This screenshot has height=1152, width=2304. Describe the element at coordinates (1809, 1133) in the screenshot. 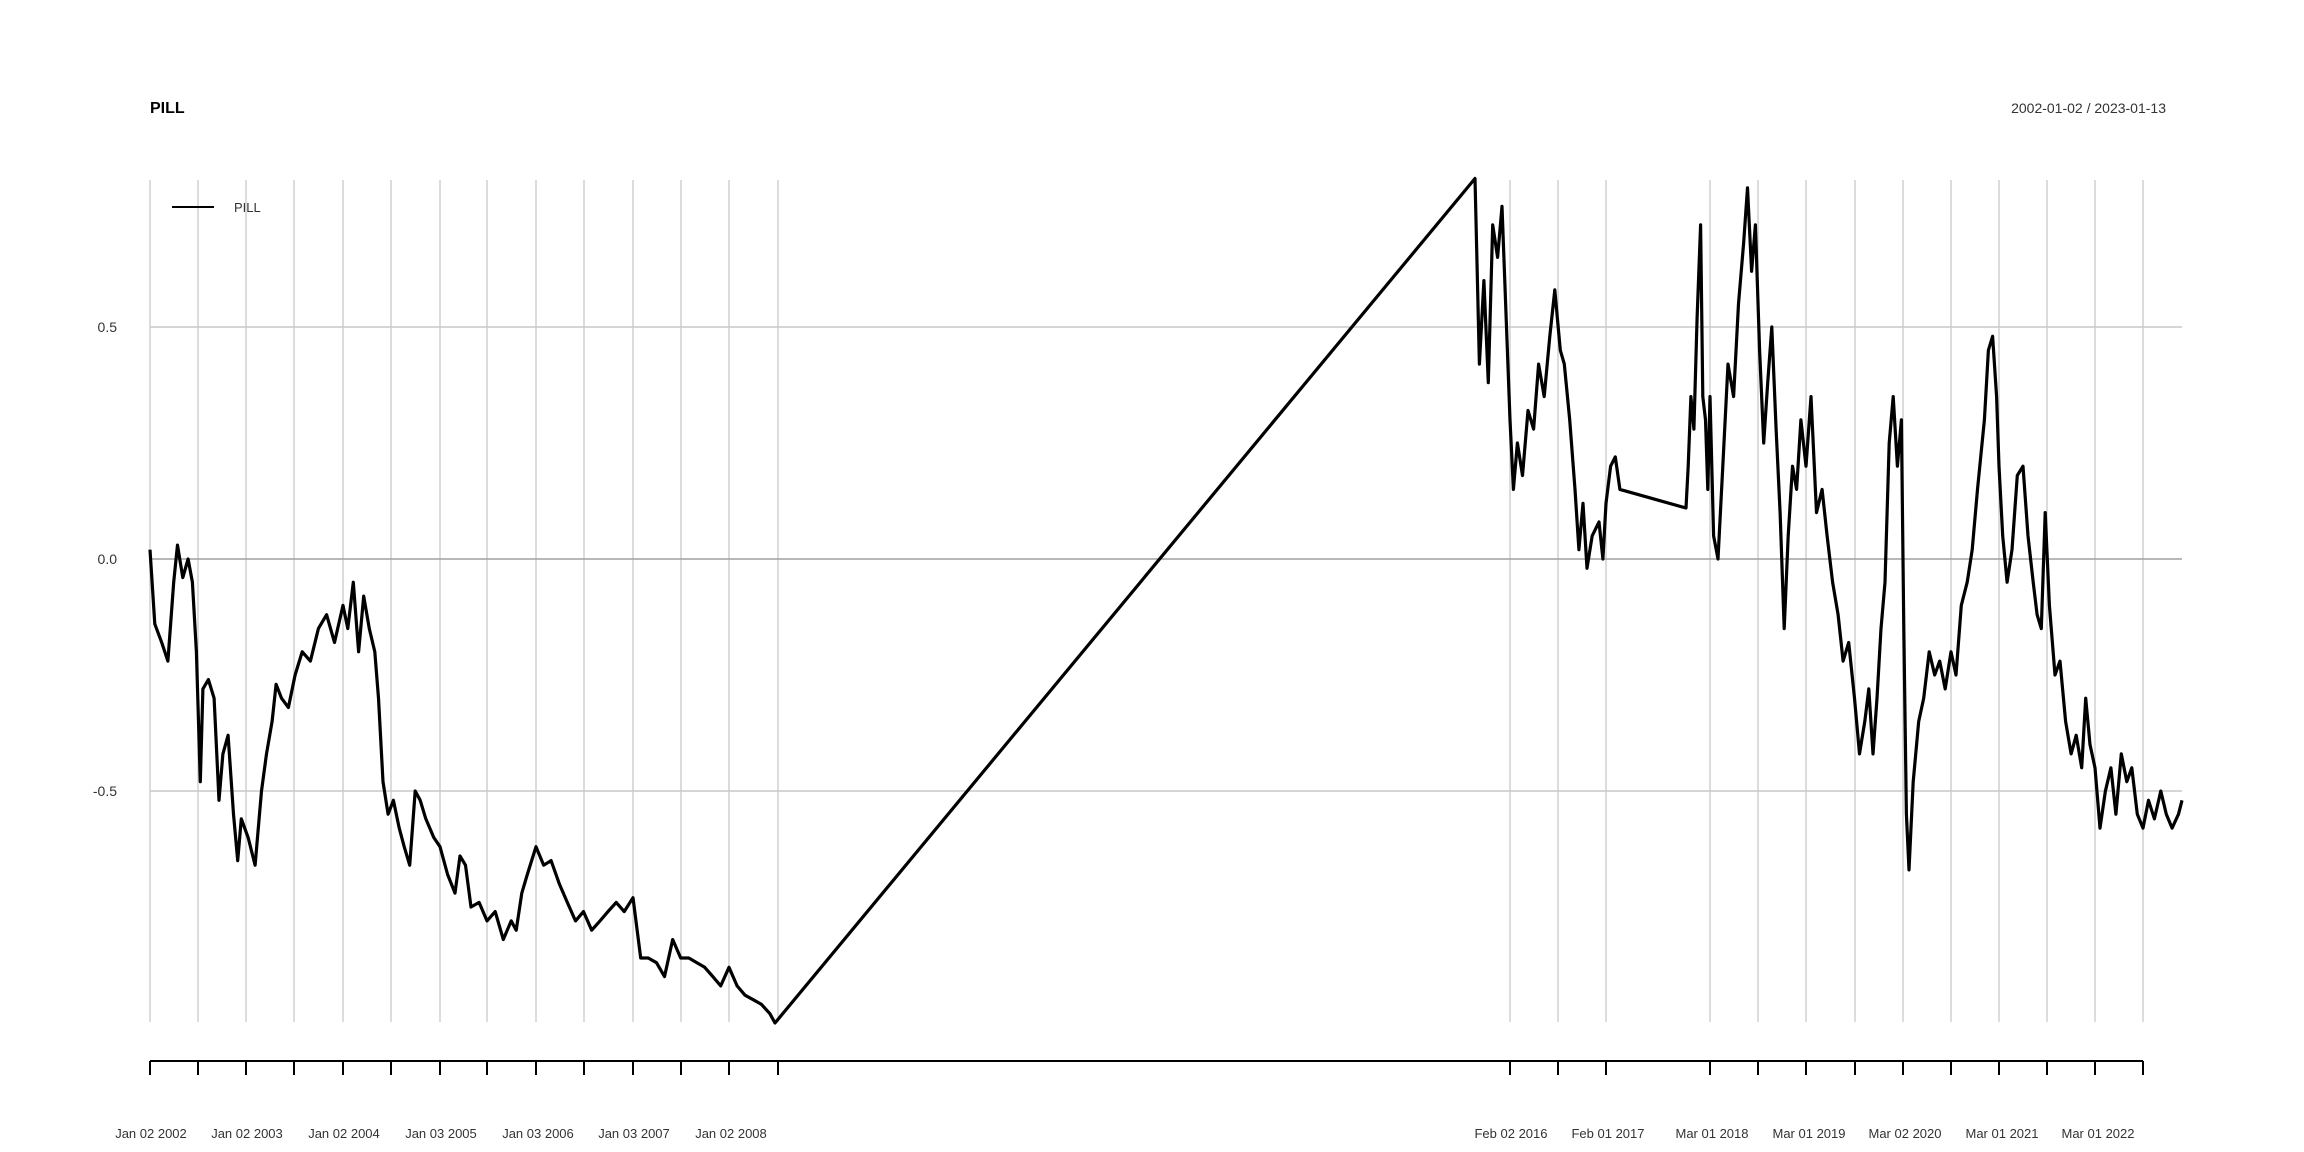

I see `x-tick-label: Mar 01 2019` at that location.